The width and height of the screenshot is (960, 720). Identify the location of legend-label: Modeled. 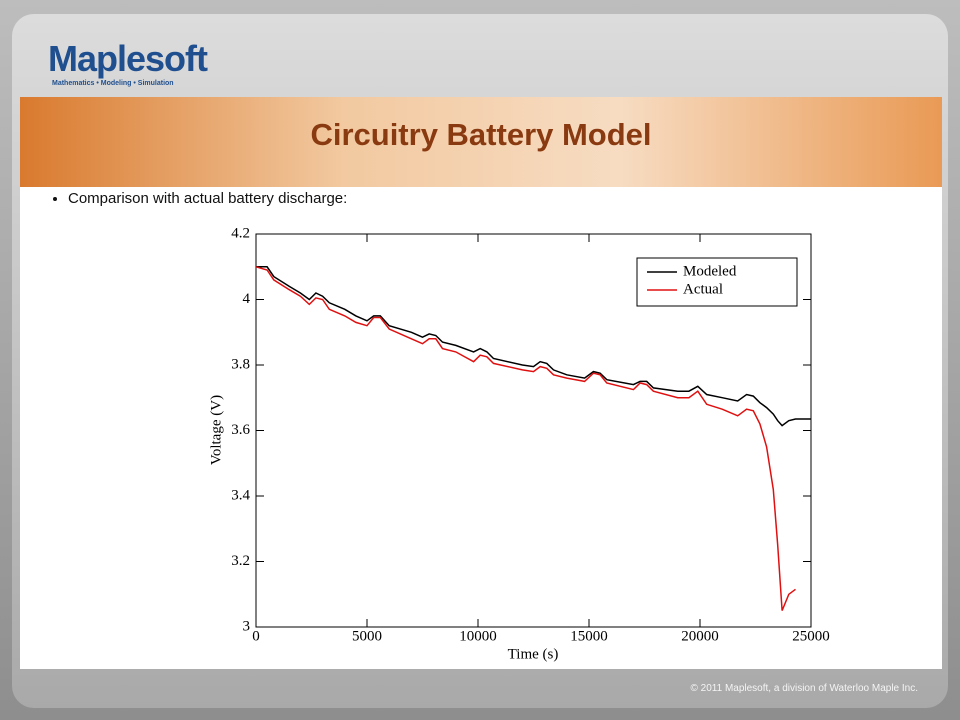
(710, 271).